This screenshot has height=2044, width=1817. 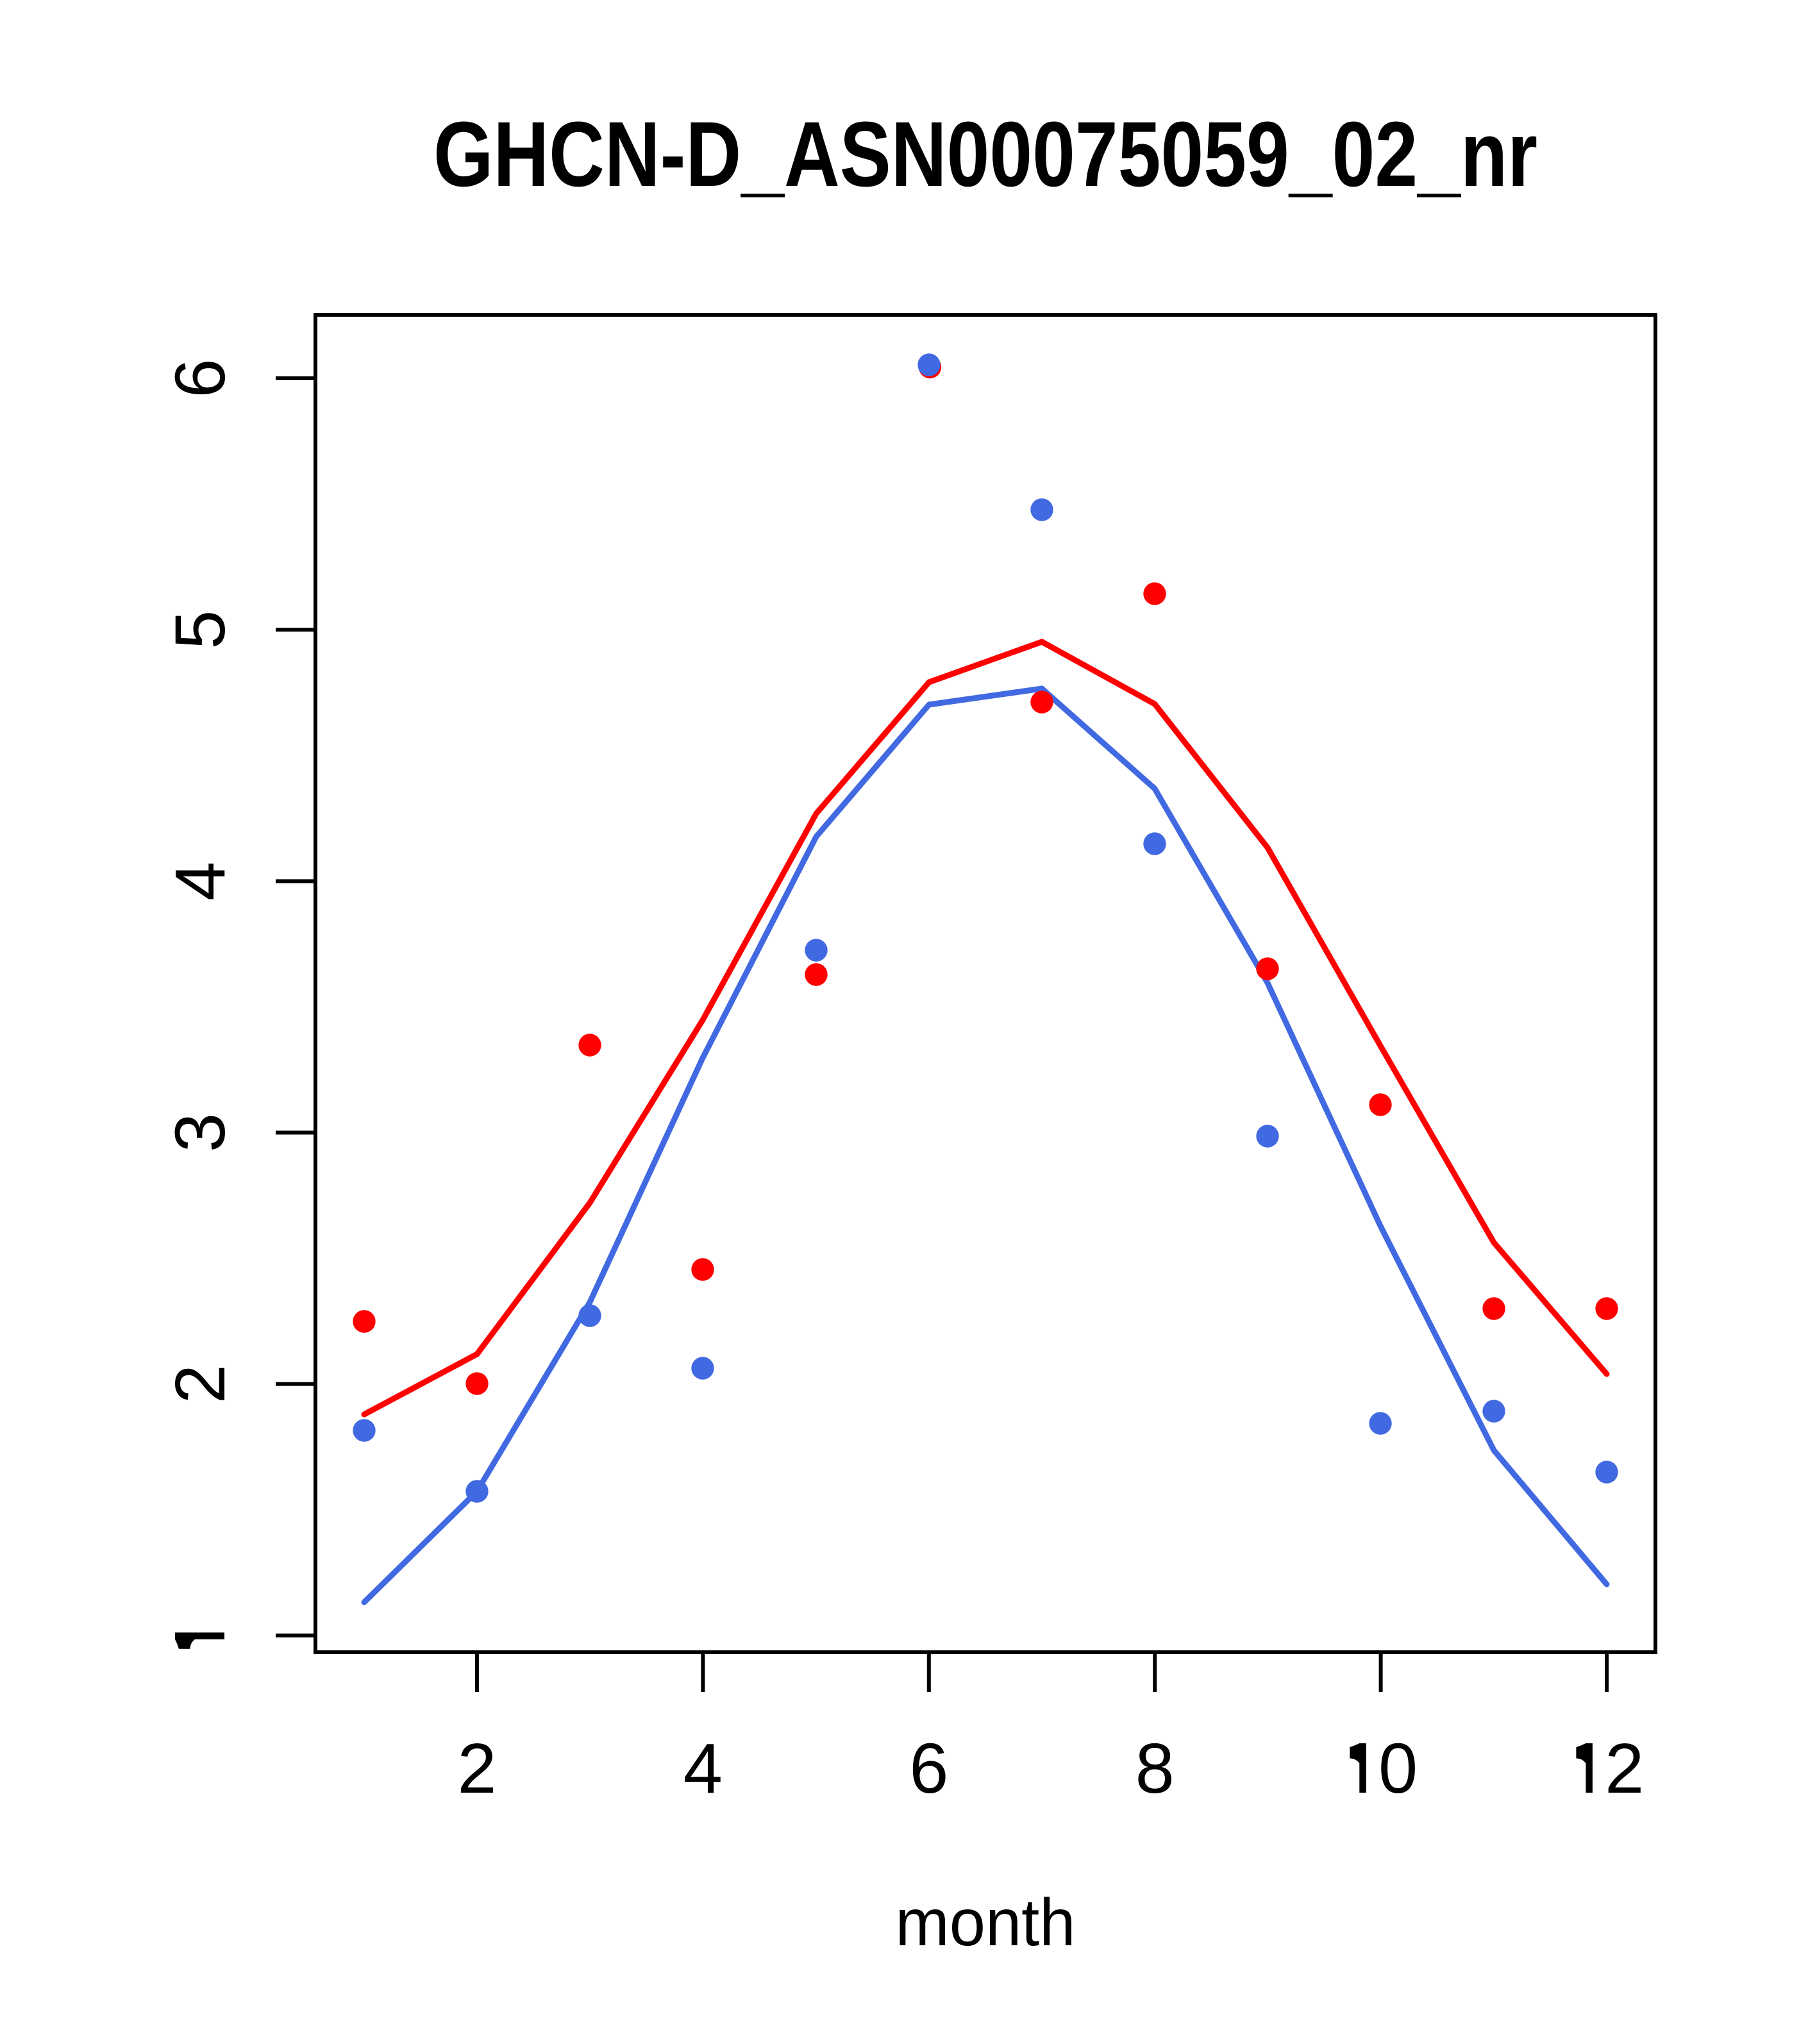 I want to click on svg-text: 5, so click(x=201, y=629).